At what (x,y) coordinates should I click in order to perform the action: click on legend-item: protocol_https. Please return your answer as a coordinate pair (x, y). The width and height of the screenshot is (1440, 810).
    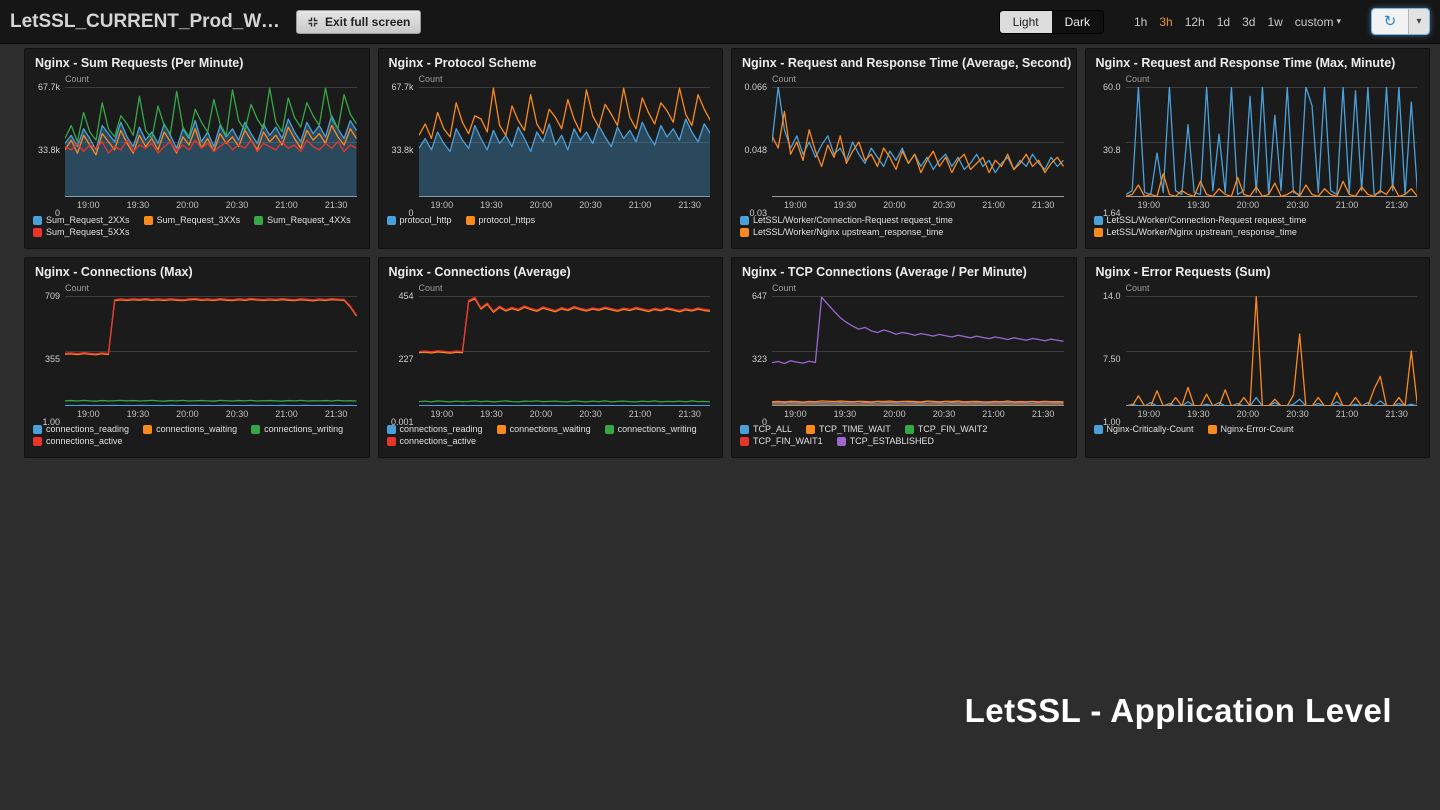
    Looking at the image, I should click on (500, 220).